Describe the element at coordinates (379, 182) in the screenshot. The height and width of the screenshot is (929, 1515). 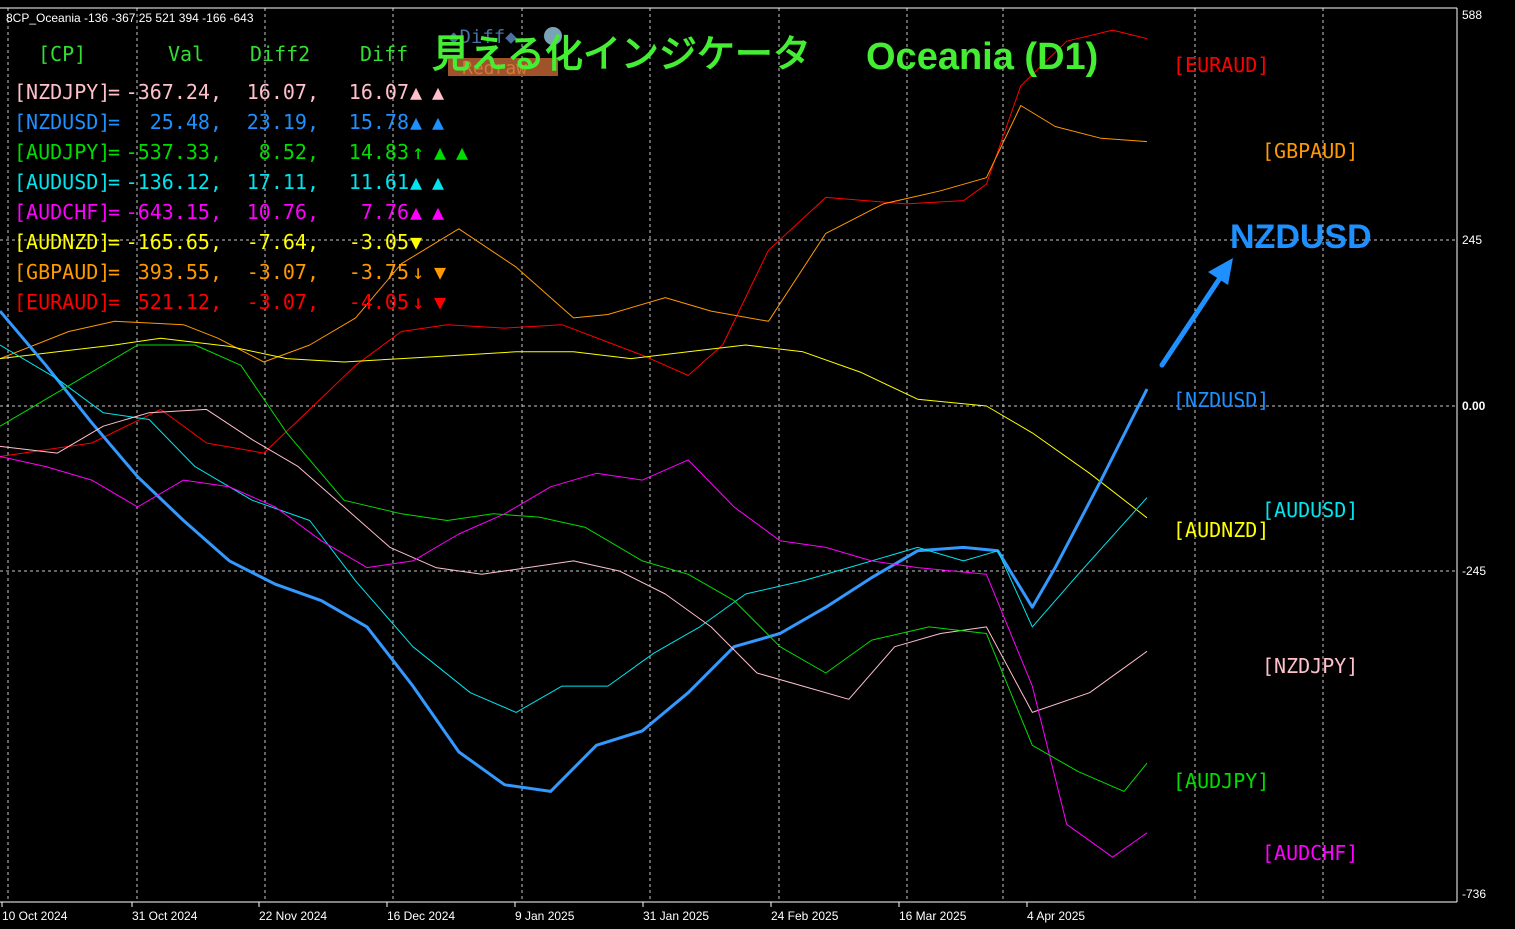
I see `row-diff: 11.61` at that location.